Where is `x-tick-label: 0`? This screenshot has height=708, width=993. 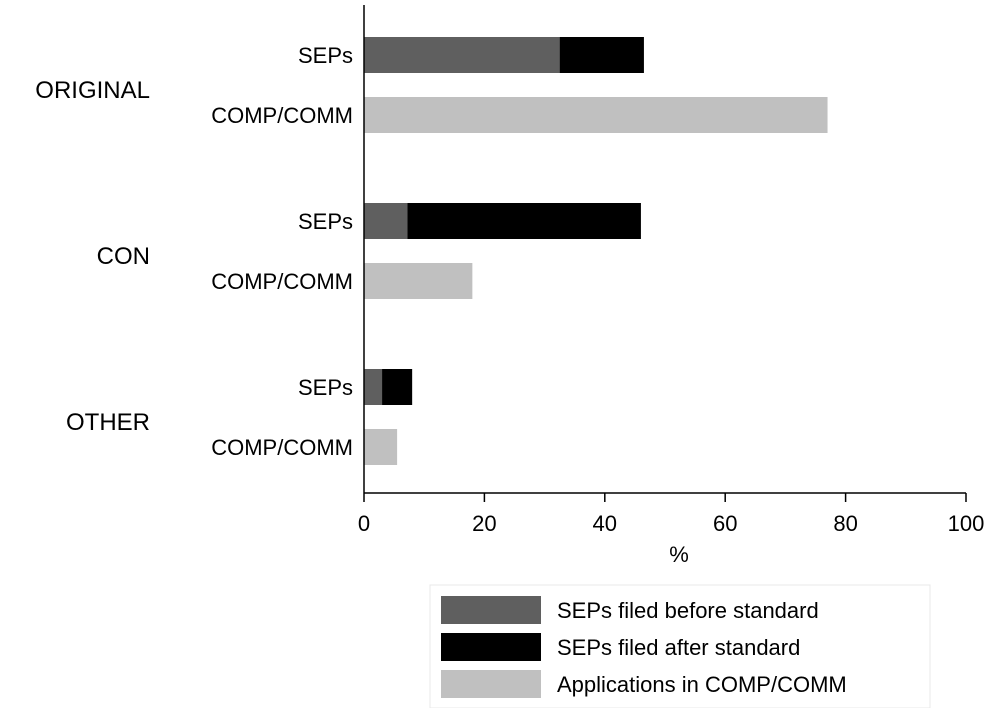
x-tick-label: 0 is located at coordinates (364, 523).